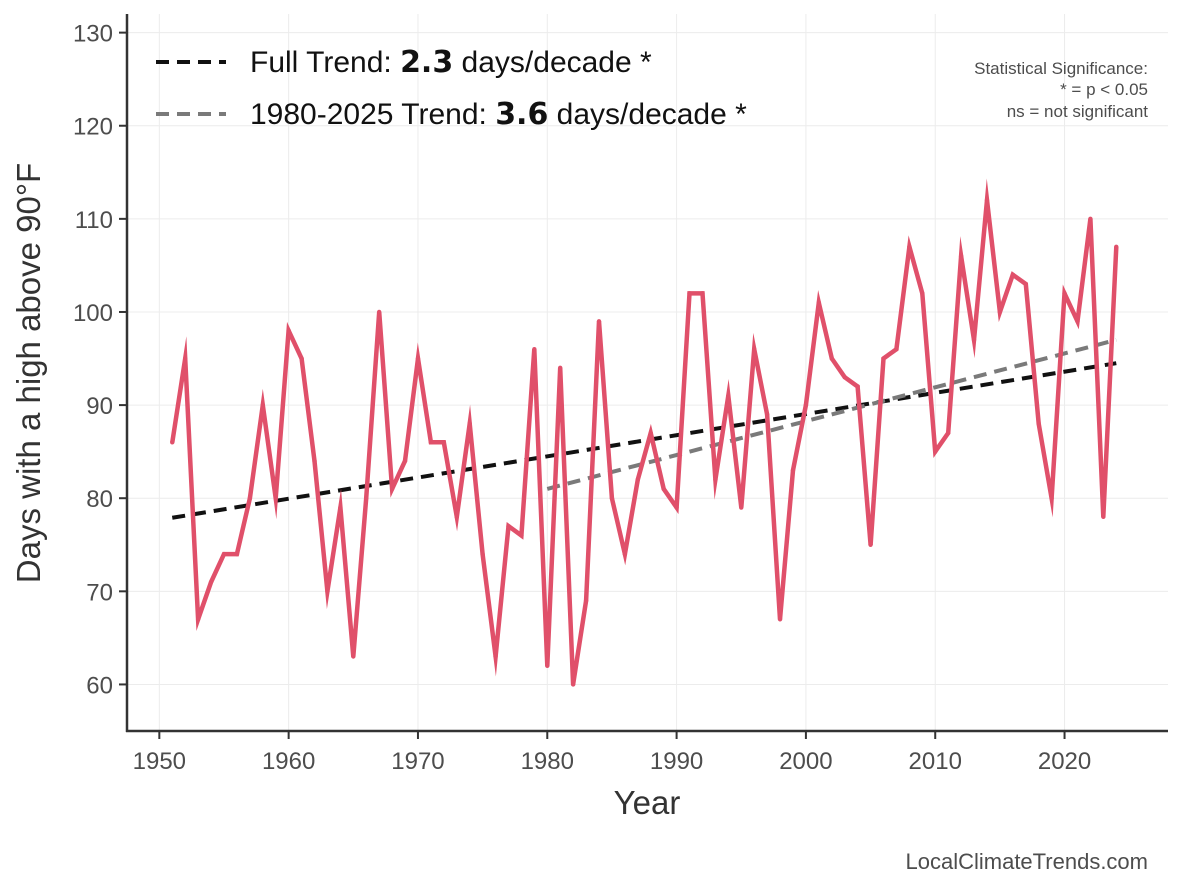 This screenshot has width=1184, height=889. What do you see at coordinates (211, 582) in the screenshot?
I see `data-point-1954` at bounding box center [211, 582].